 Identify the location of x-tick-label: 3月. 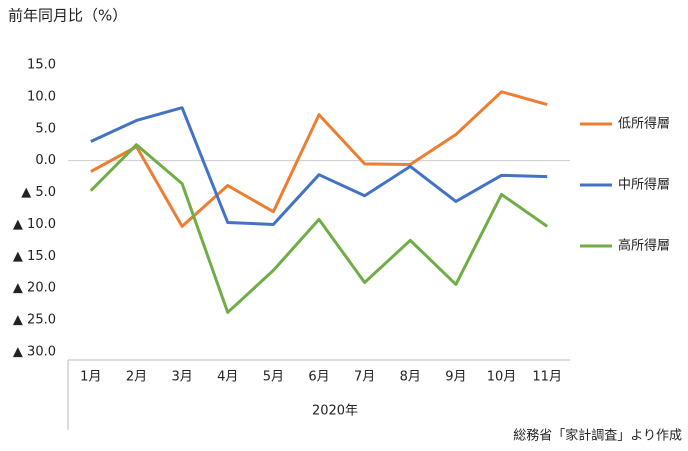
(181, 377).